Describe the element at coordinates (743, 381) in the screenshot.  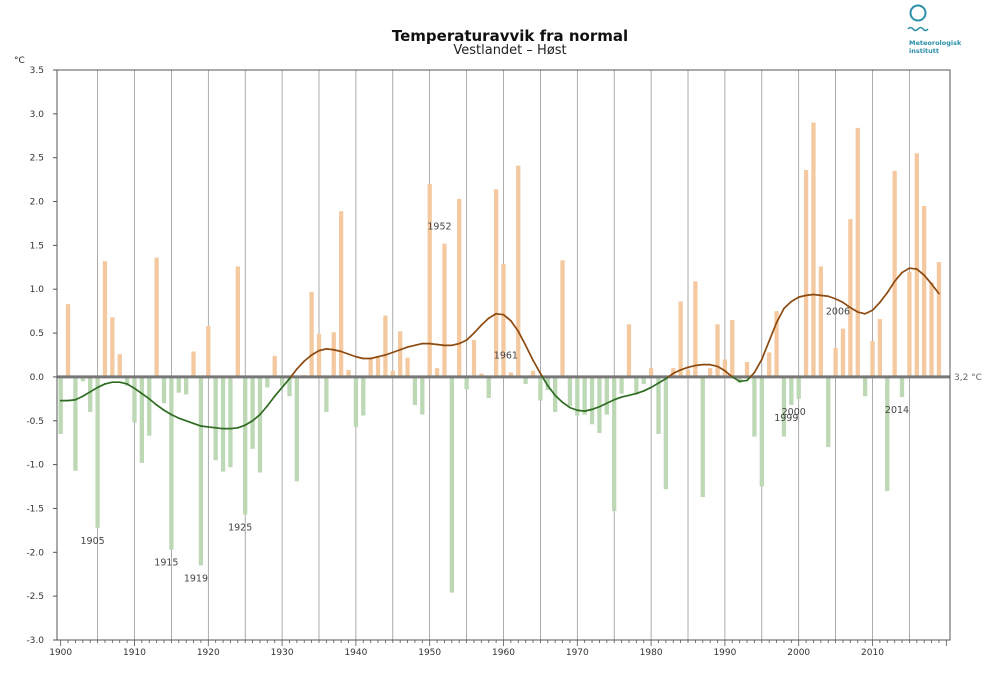
I see `smooth-segment-1992` at that location.